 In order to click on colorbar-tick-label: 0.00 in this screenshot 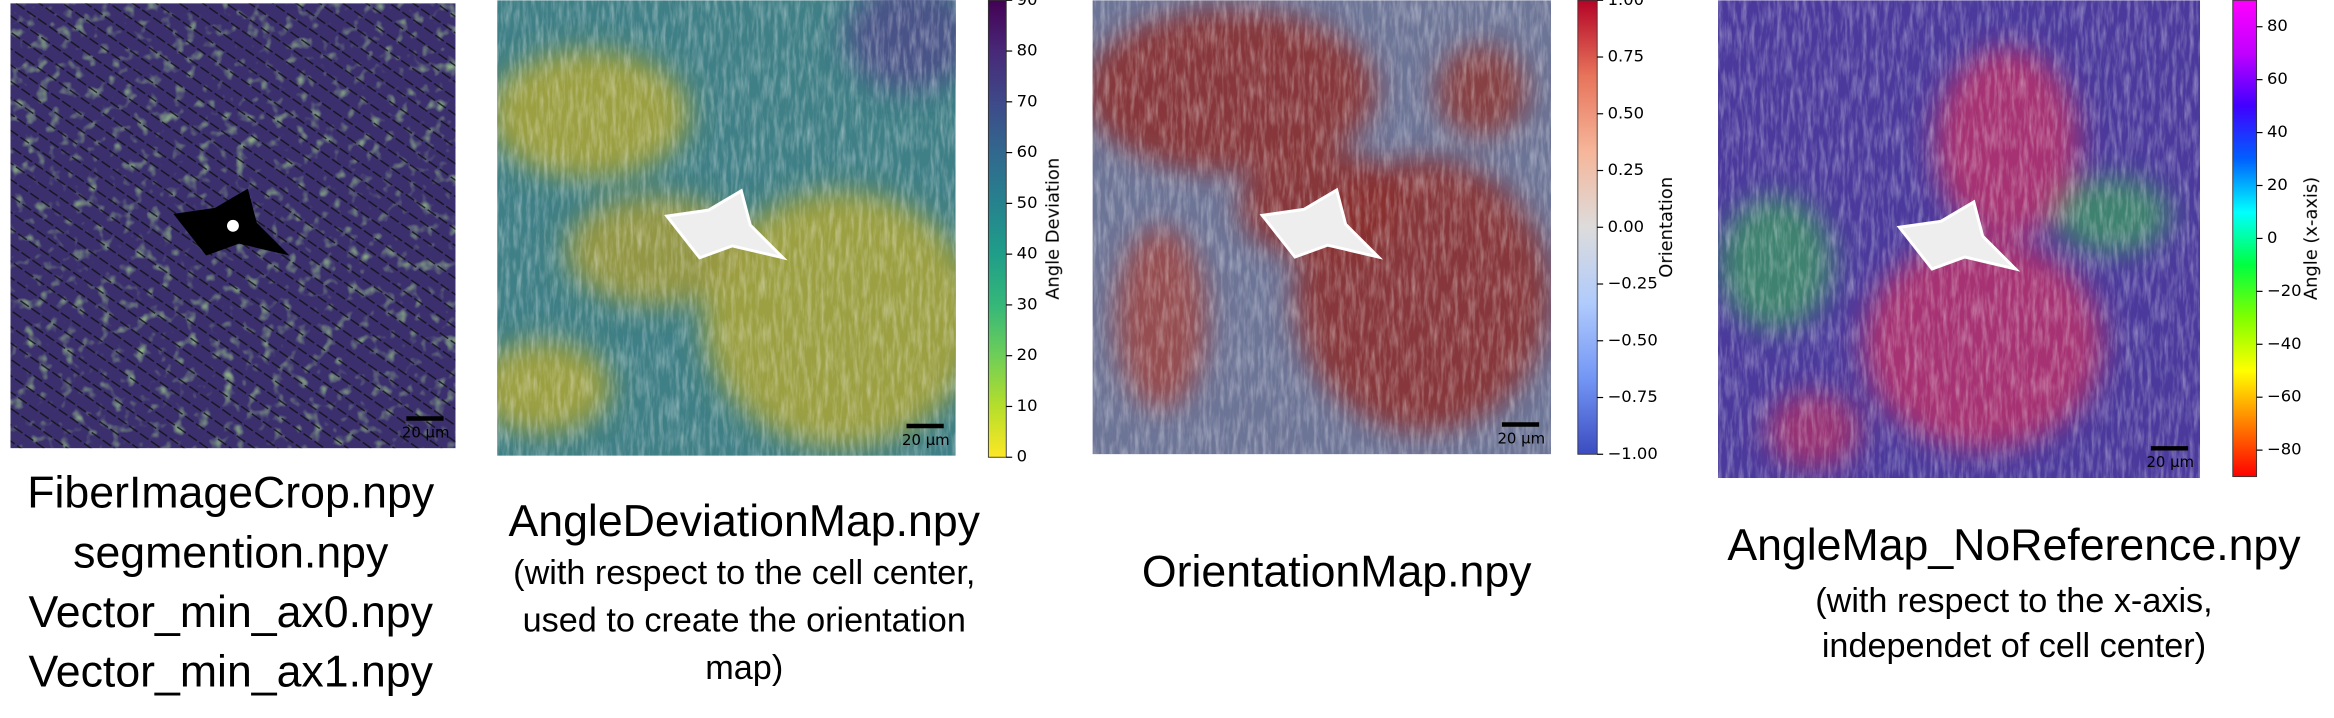, I will do `click(1626, 226)`.